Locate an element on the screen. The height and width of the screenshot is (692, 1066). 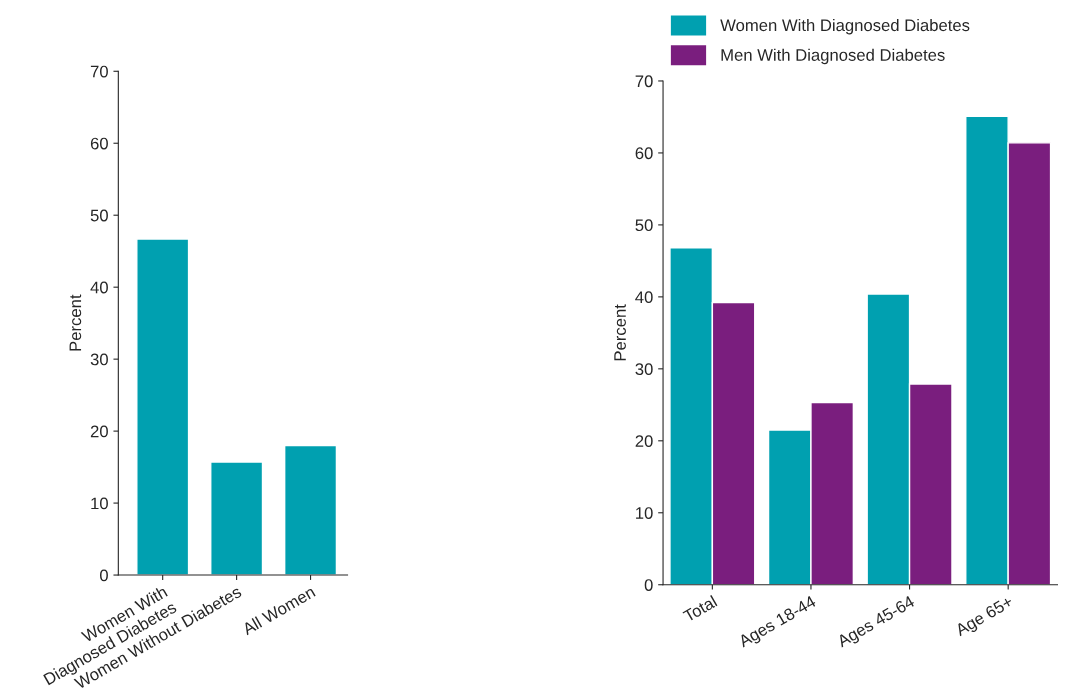
legend-label: Women With Diagnosed Diabetes is located at coordinates (845, 26).